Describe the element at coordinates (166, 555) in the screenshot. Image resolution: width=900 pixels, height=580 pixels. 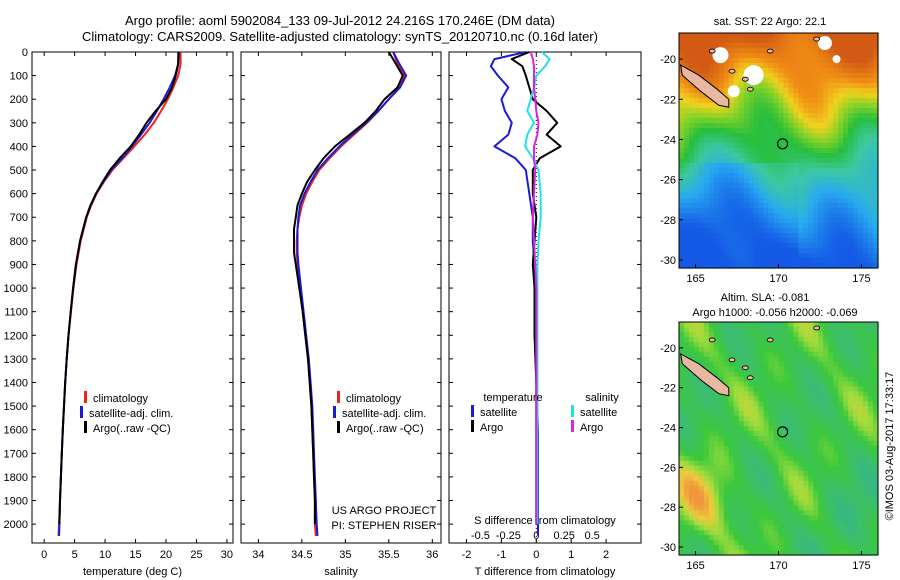
I see `x-tick-label: 20` at that location.